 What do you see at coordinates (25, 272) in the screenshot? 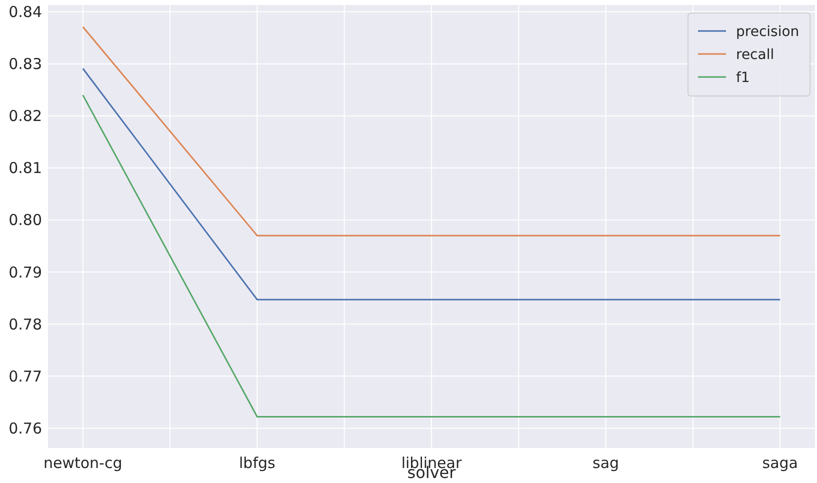
I see `y-tick-label: 0.79` at bounding box center [25, 272].